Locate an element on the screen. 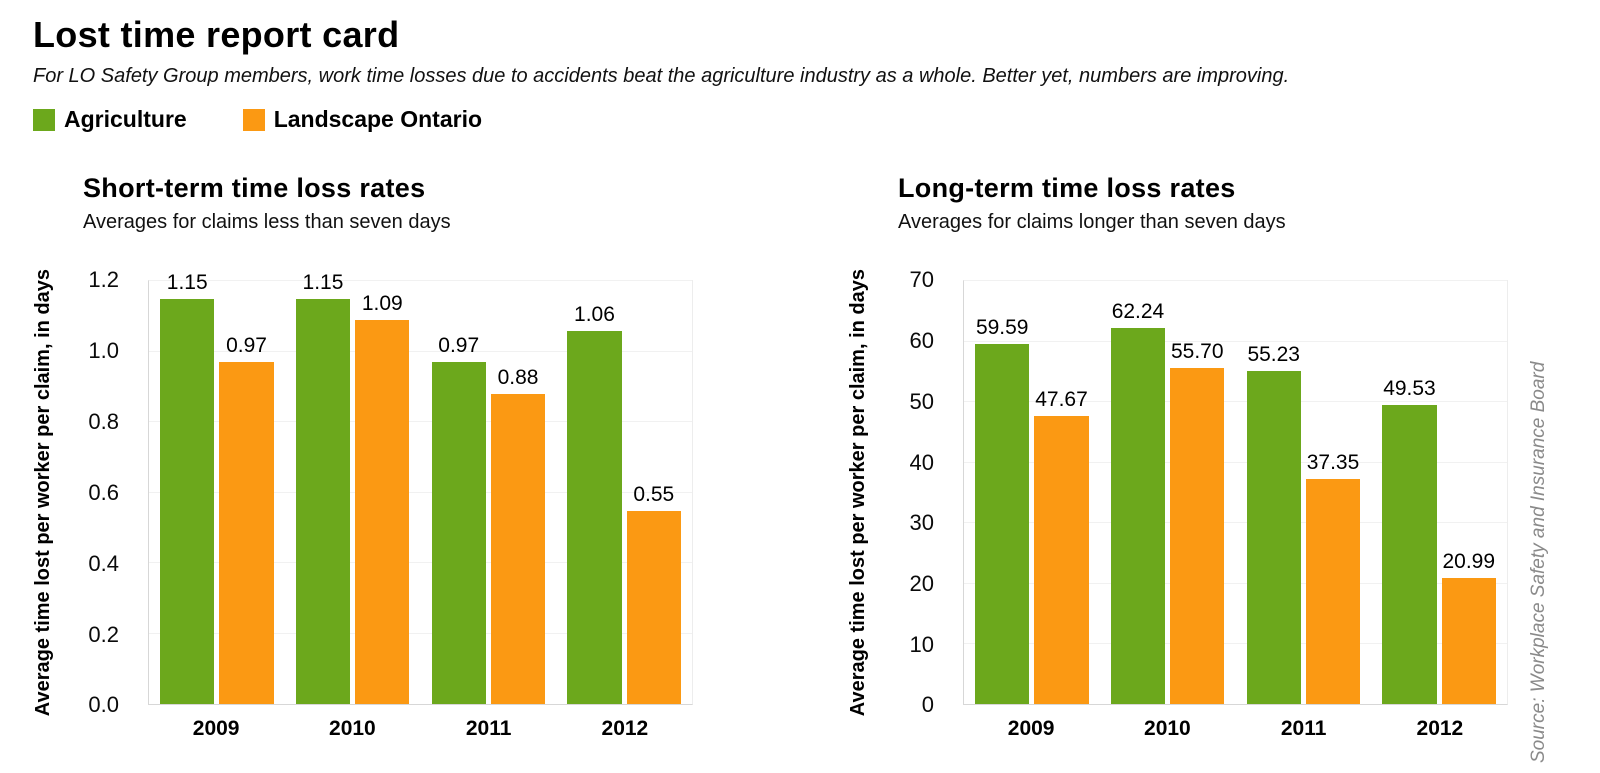  bar-value-label: 1.06 is located at coordinates (594, 314).